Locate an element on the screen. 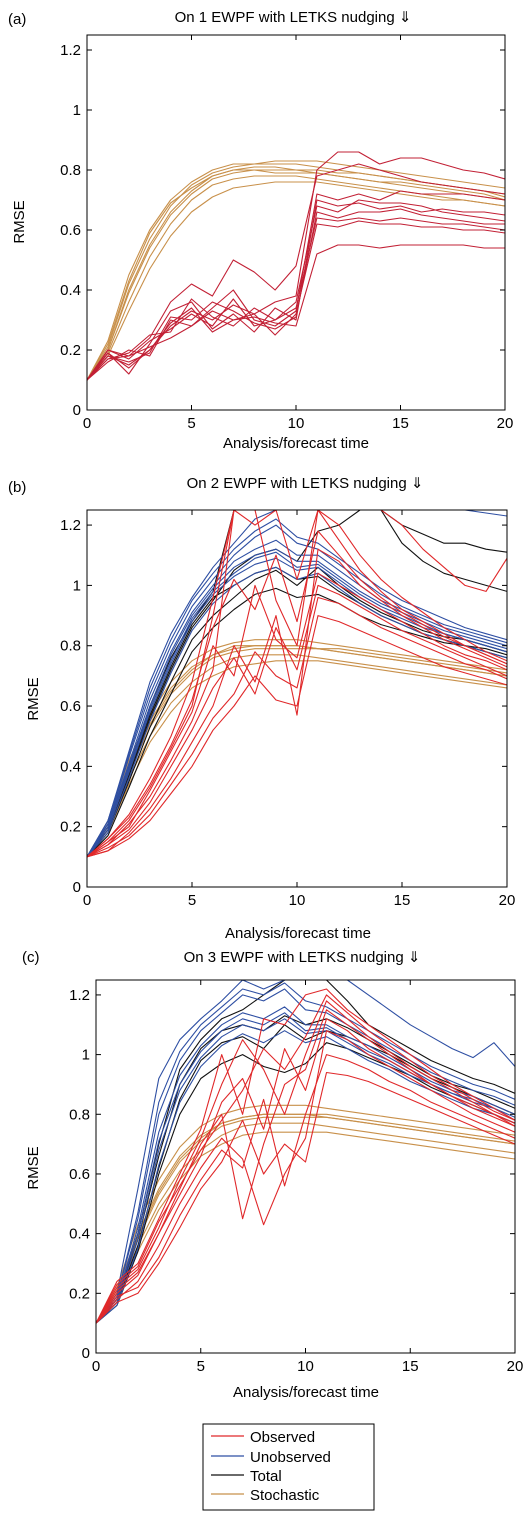 This screenshot has height=1516, width=524. legend-box is located at coordinates (288, 1467).